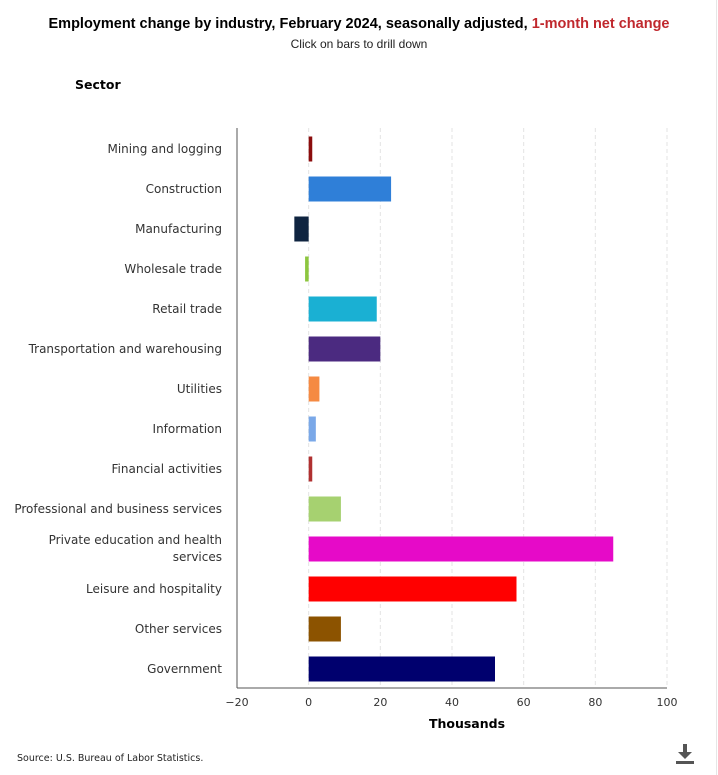  I want to click on category-label: Construction, so click(184, 189).